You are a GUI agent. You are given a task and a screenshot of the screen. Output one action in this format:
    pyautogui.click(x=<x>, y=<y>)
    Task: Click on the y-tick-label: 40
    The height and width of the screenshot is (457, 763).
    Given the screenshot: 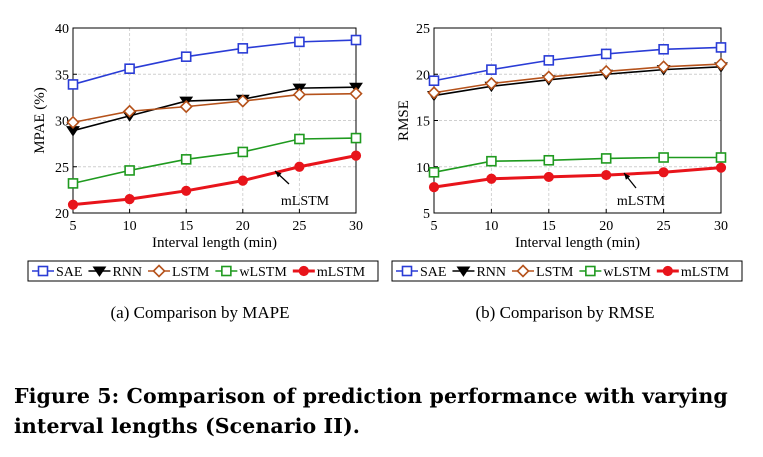 What is the action you would take?
    pyautogui.click(x=62, y=29)
    